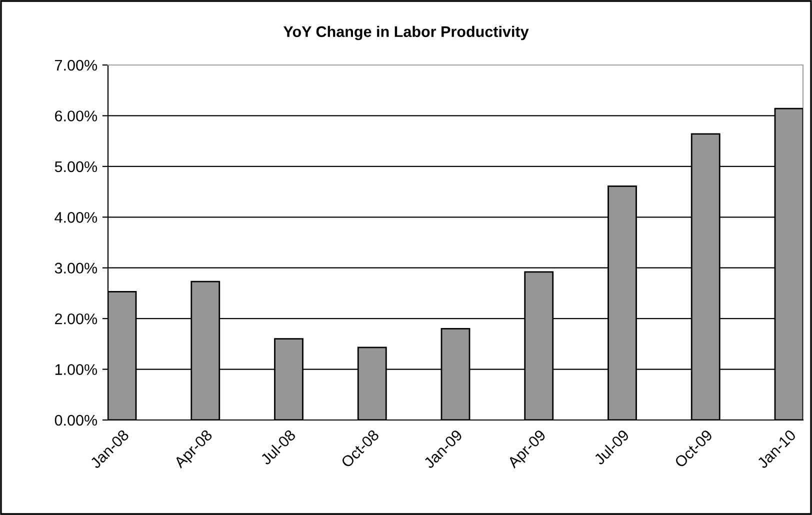  I want to click on y-tick-label: 7.00%, so click(76, 65).